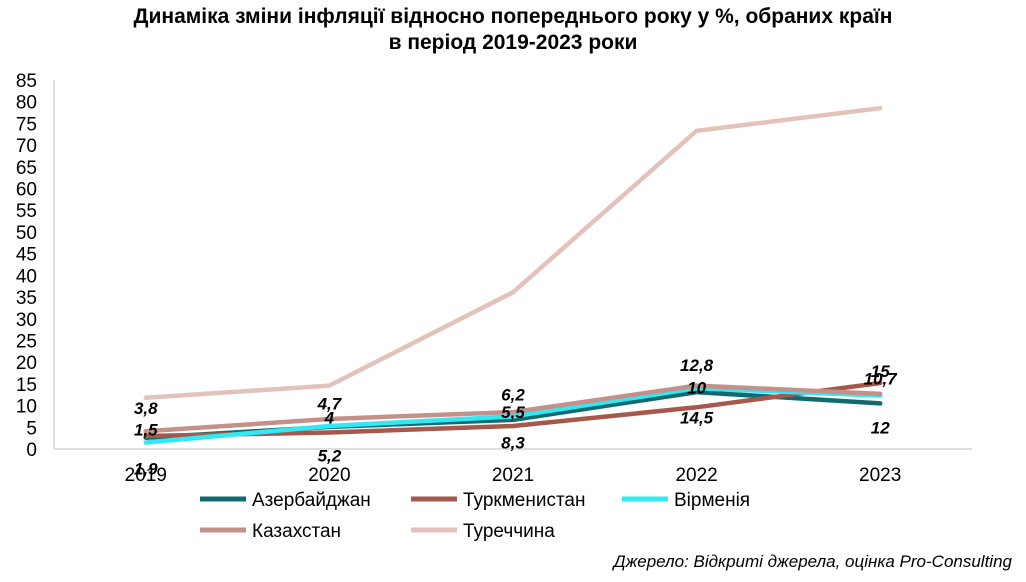 The width and height of the screenshot is (1026, 582). I want to click on y-tick-label: 50, so click(26, 233).